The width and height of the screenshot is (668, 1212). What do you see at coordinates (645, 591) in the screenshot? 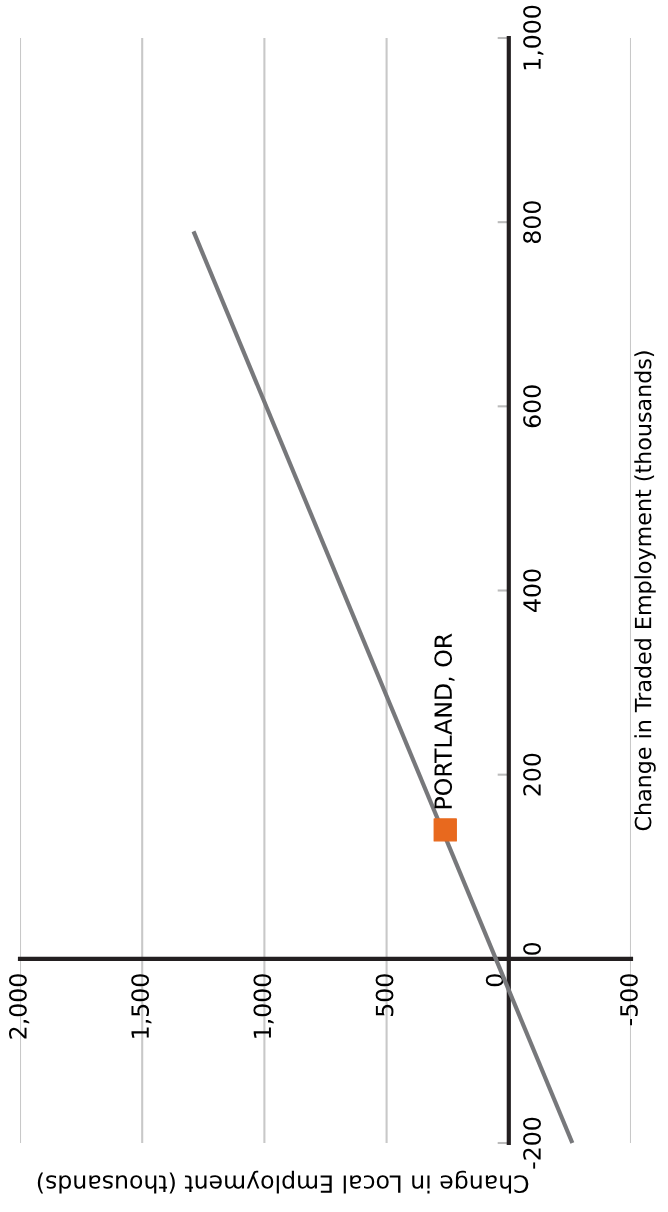
I see `y-axis-title: Change in Traded Employment (thousands)` at bounding box center [645, 591].